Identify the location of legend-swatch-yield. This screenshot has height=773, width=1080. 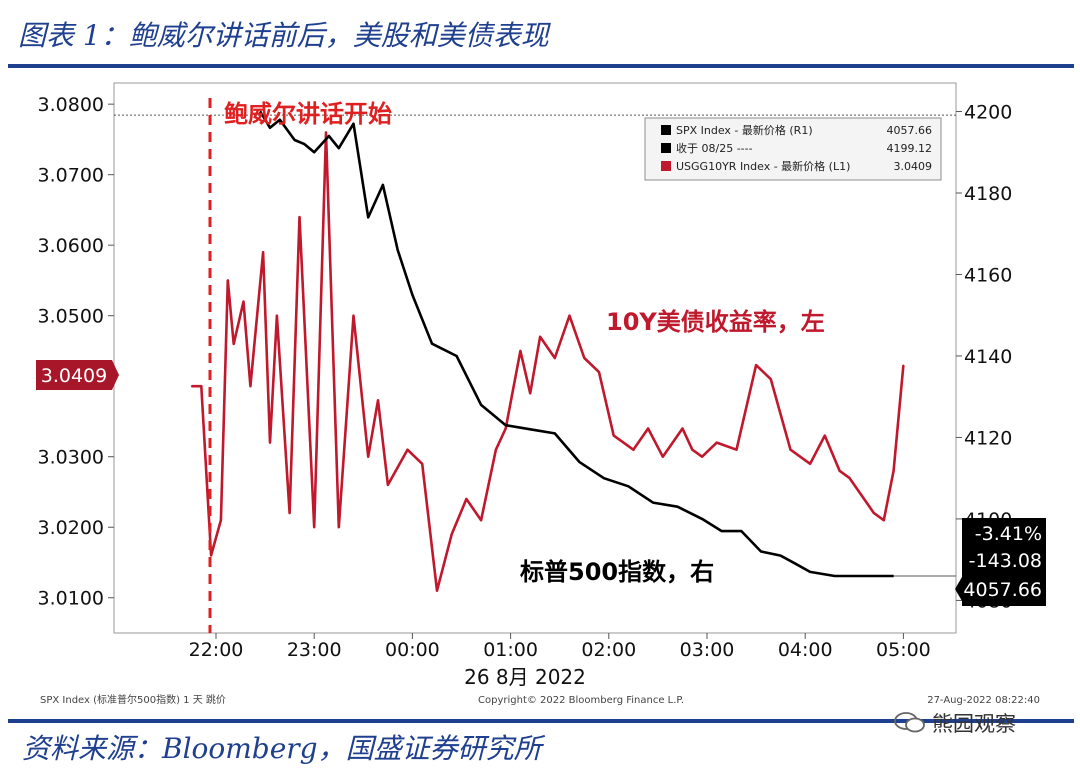
(666, 166).